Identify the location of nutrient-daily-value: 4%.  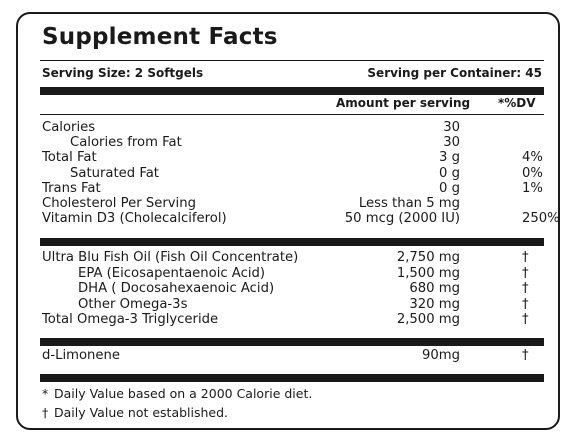
(532, 158).